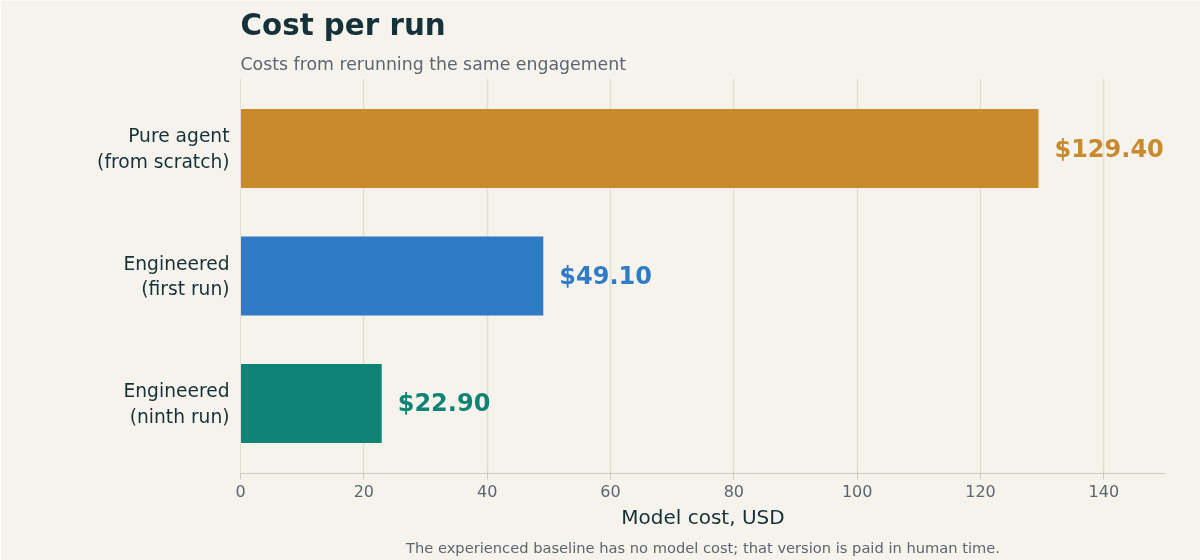  I want to click on data-label: $129.40, so click(1109, 148).